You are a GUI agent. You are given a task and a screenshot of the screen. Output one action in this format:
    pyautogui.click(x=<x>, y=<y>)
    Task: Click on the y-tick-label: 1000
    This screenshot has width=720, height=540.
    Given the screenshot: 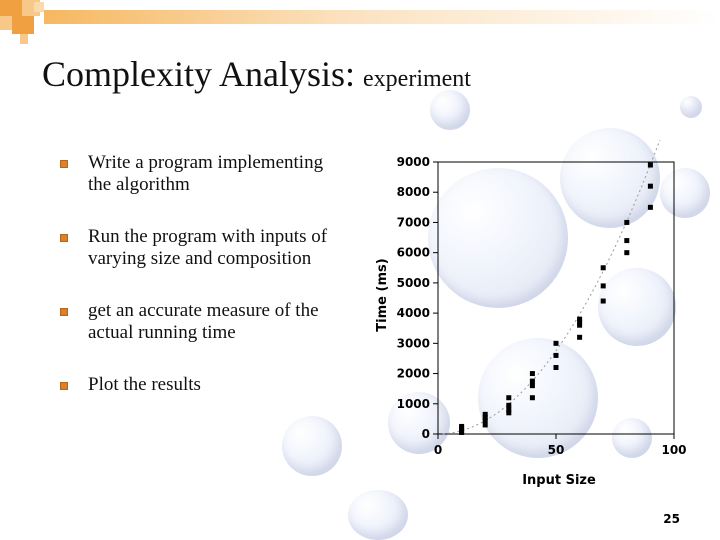 What is the action you would take?
    pyautogui.click(x=413, y=404)
    